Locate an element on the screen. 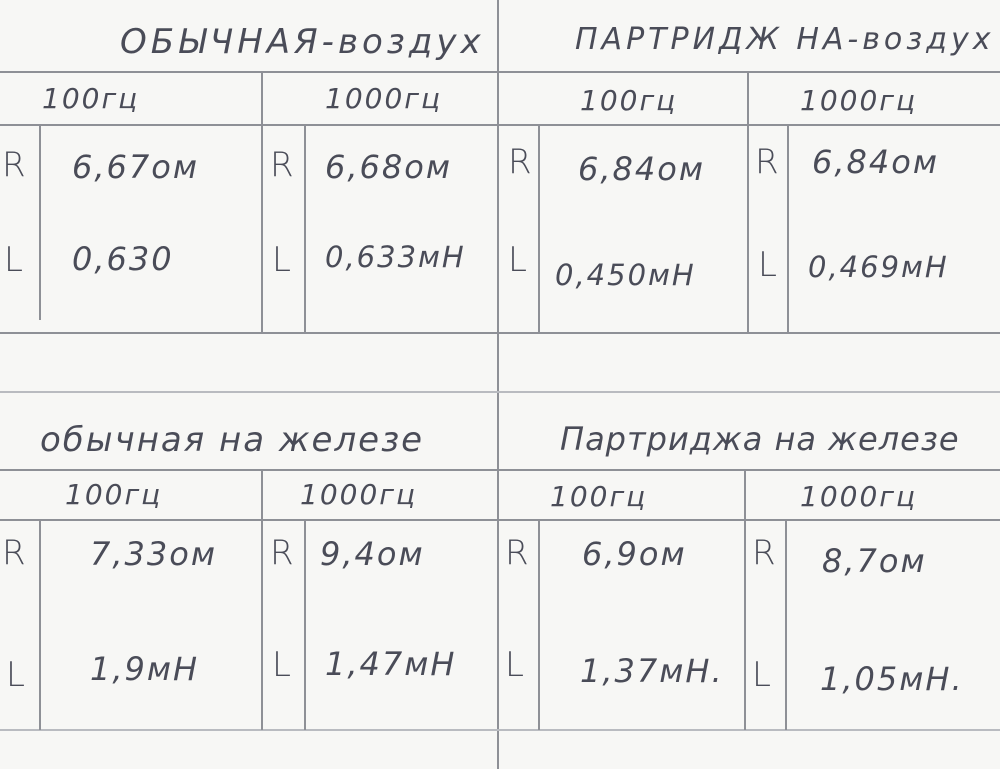  l-value: 0,450мН is located at coordinates (625, 275).